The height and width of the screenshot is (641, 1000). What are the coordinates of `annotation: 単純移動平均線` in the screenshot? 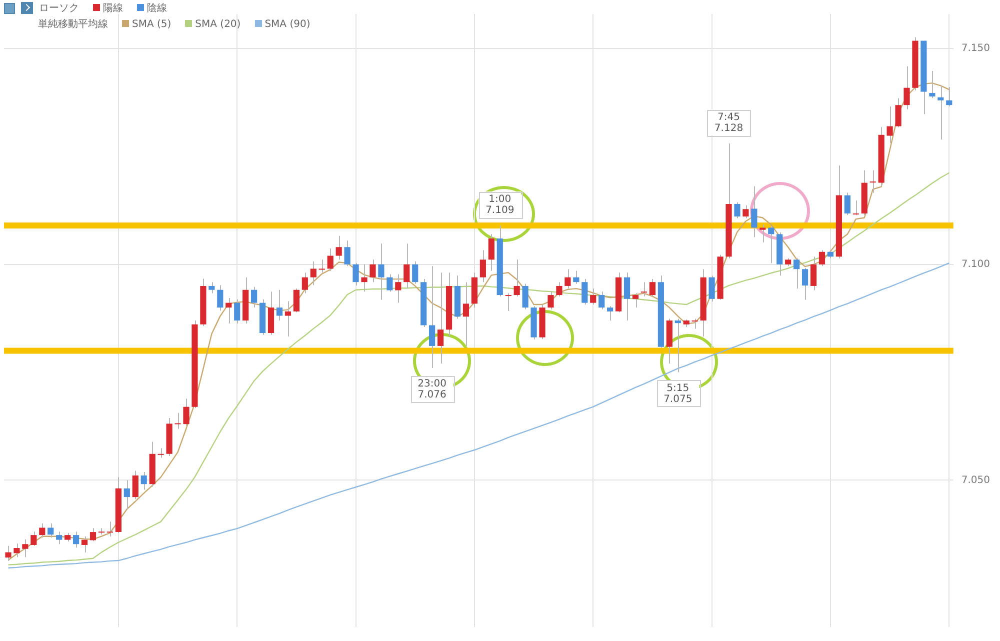 It's located at (73, 25).